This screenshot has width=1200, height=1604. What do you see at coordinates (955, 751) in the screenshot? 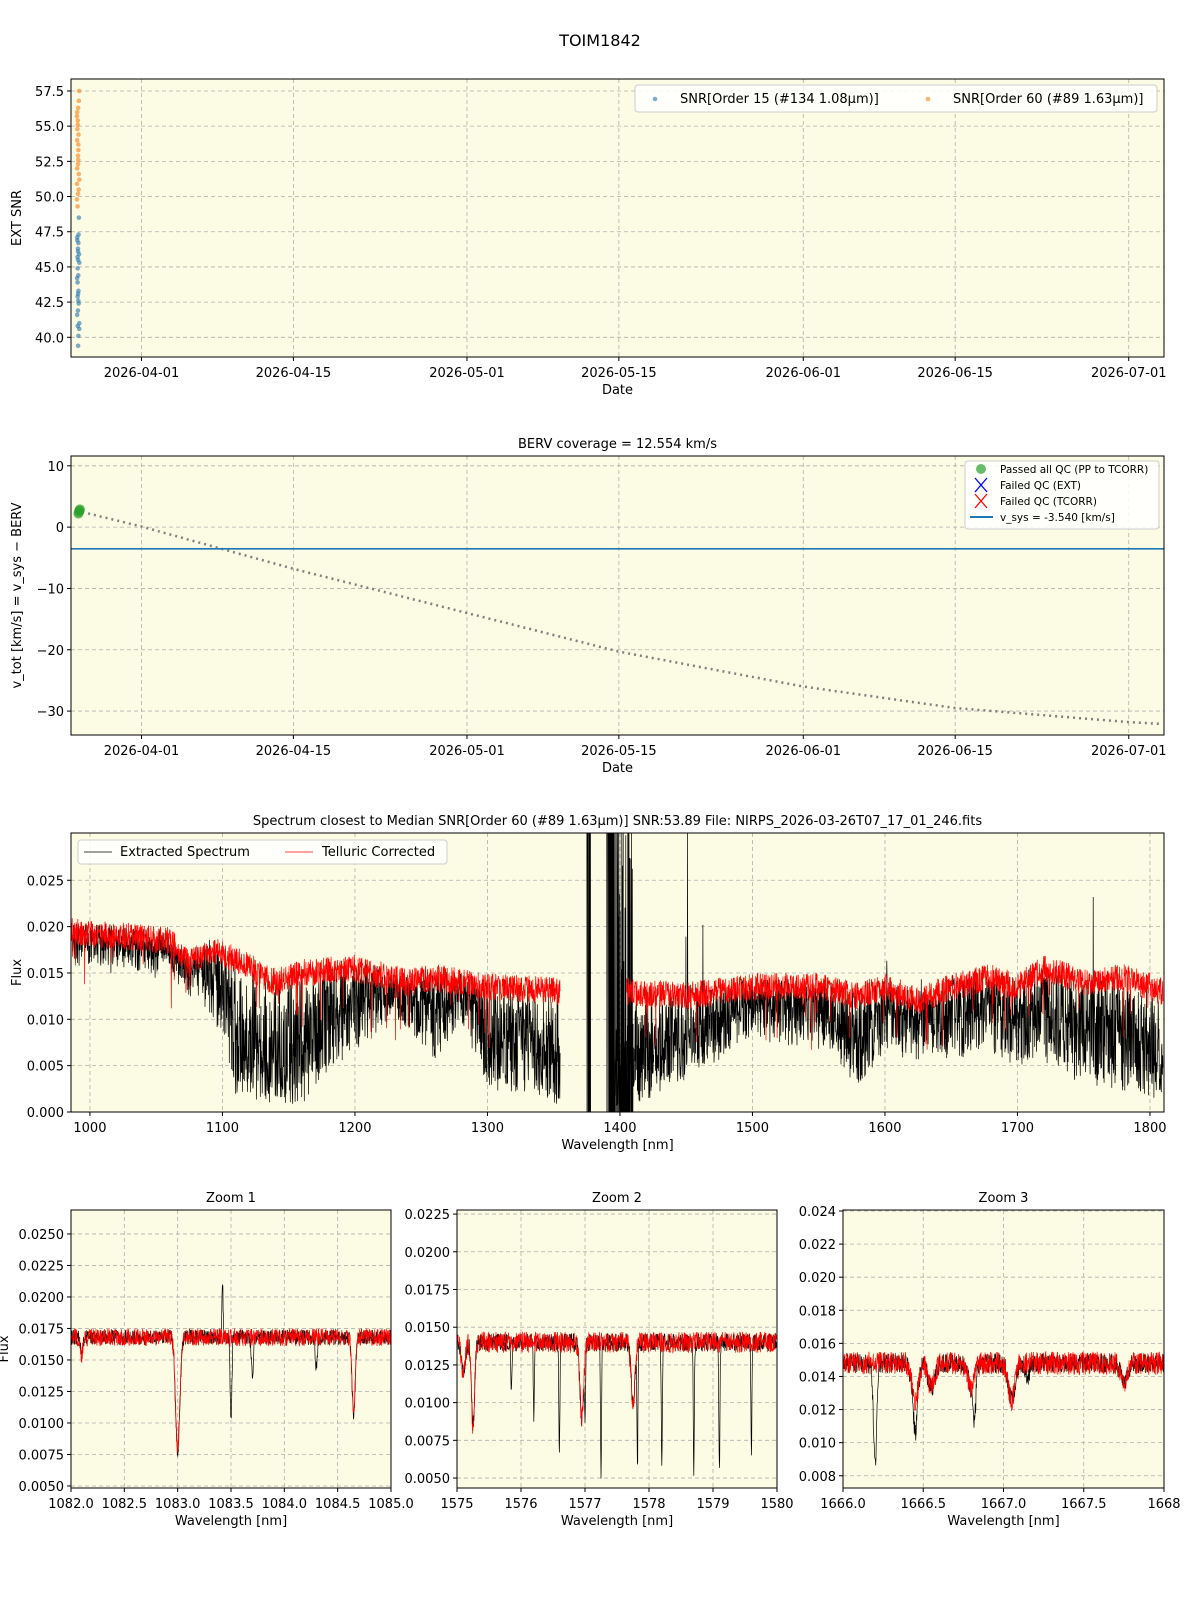
I see `x-tick-label: 2026-06-15` at bounding box center [955, 751].